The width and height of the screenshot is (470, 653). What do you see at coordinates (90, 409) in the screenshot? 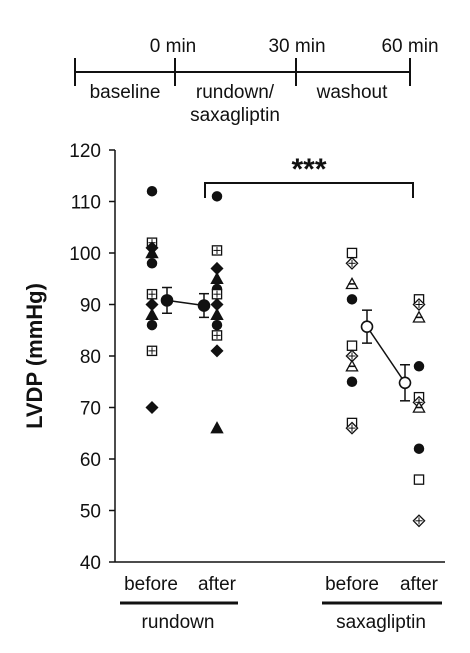
I see `y-tick-label: 70` at bounding box center [90, 409].